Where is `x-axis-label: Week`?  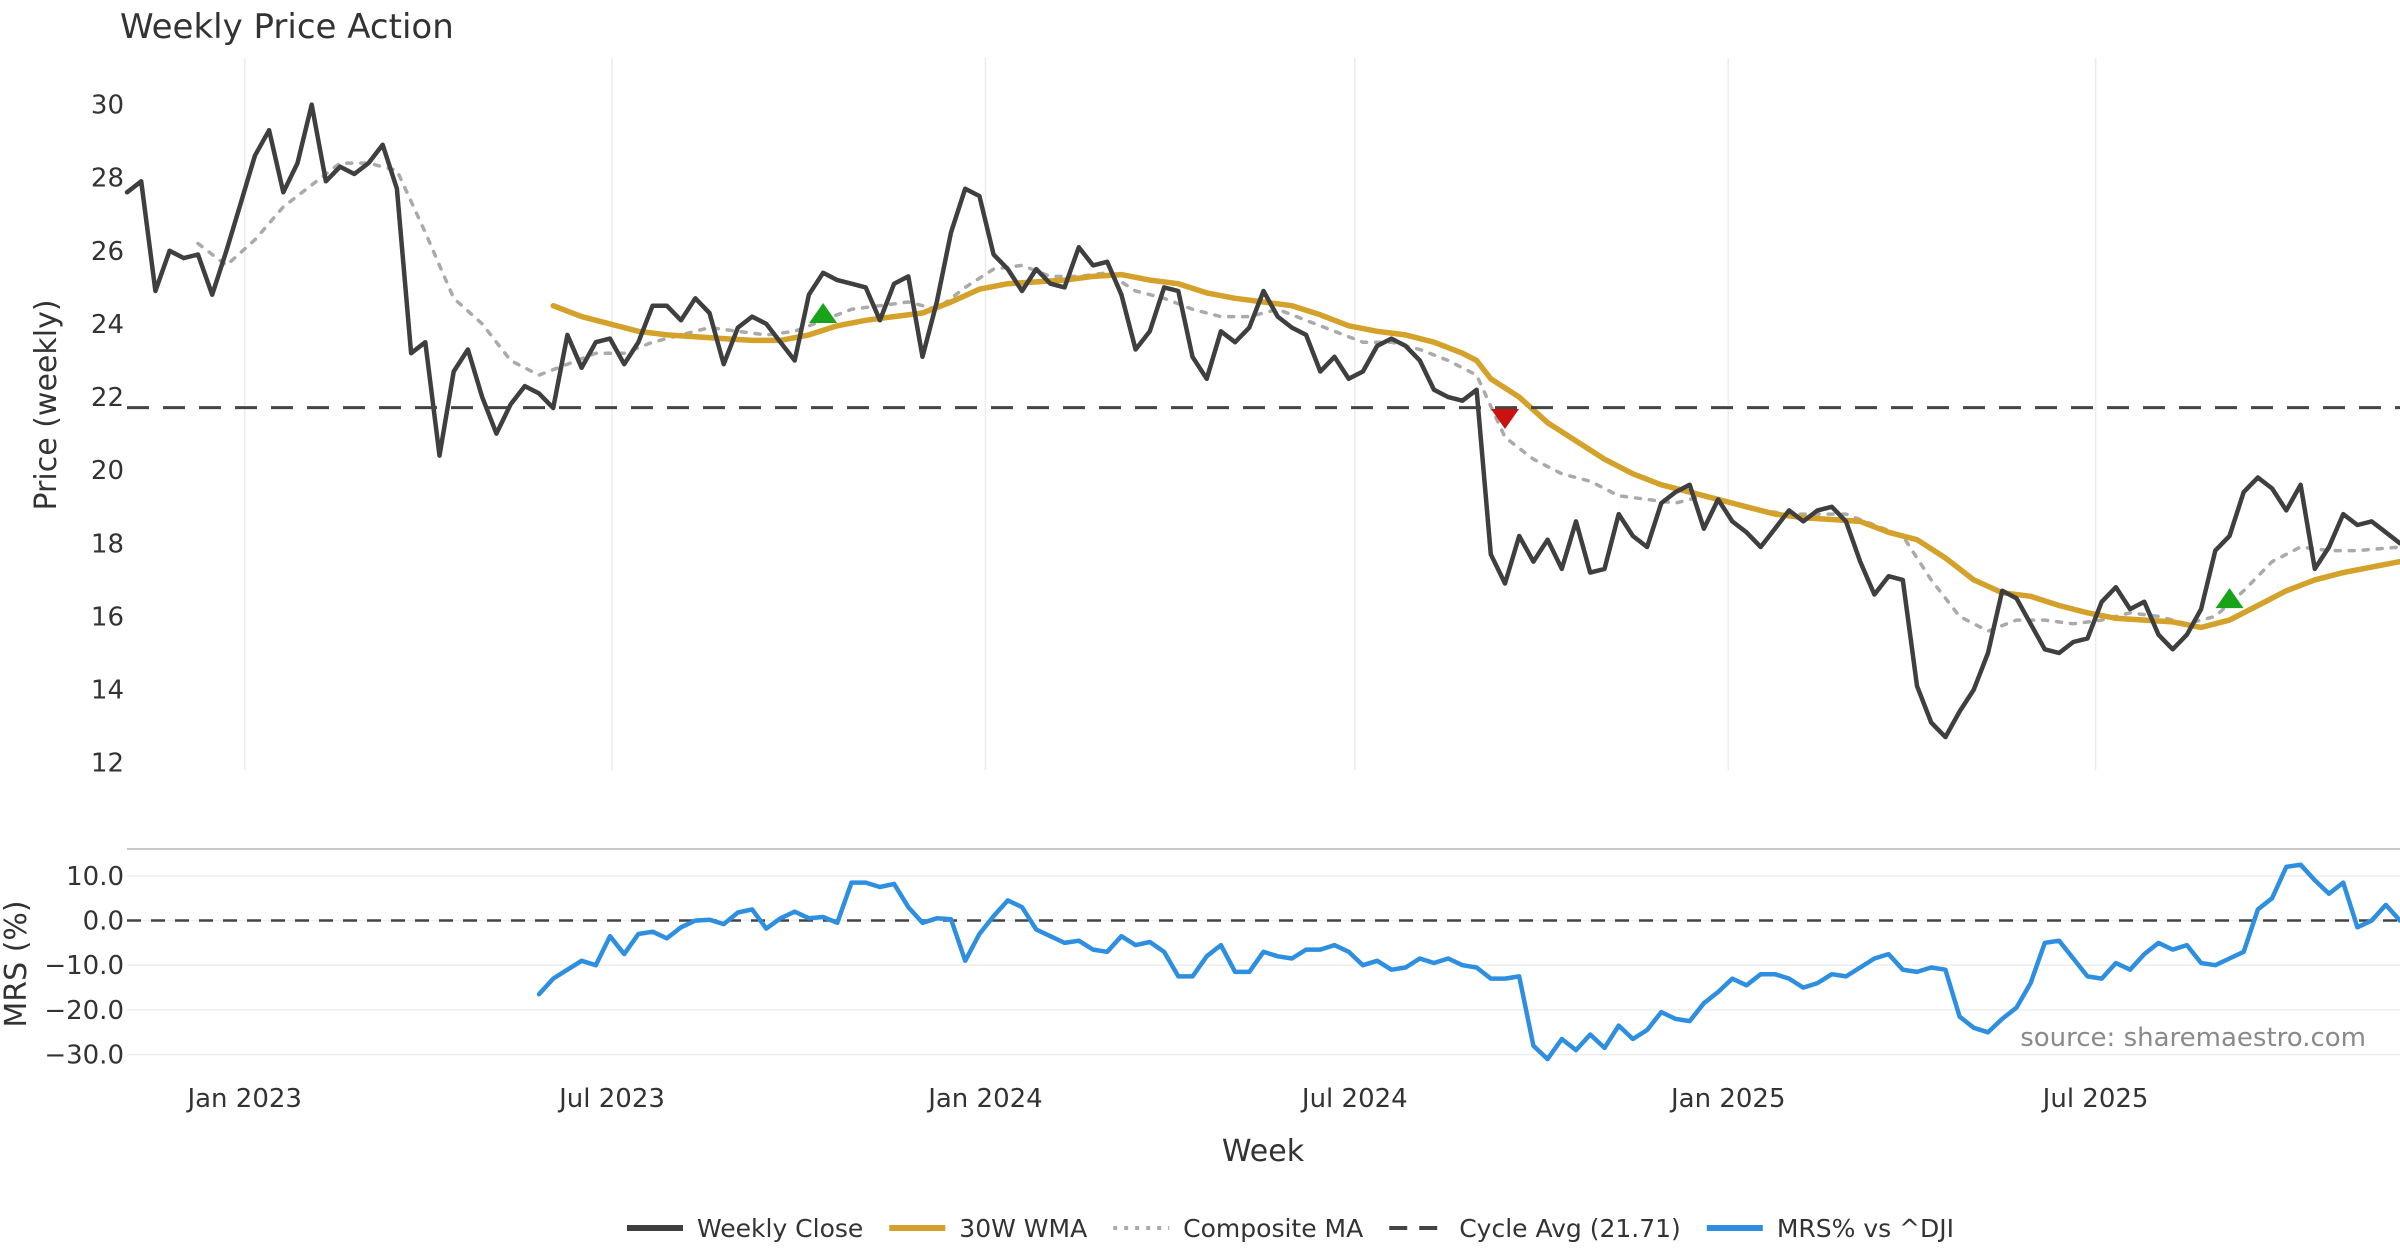 x-axis-label: Week is located at coordinates (1263, 1151).